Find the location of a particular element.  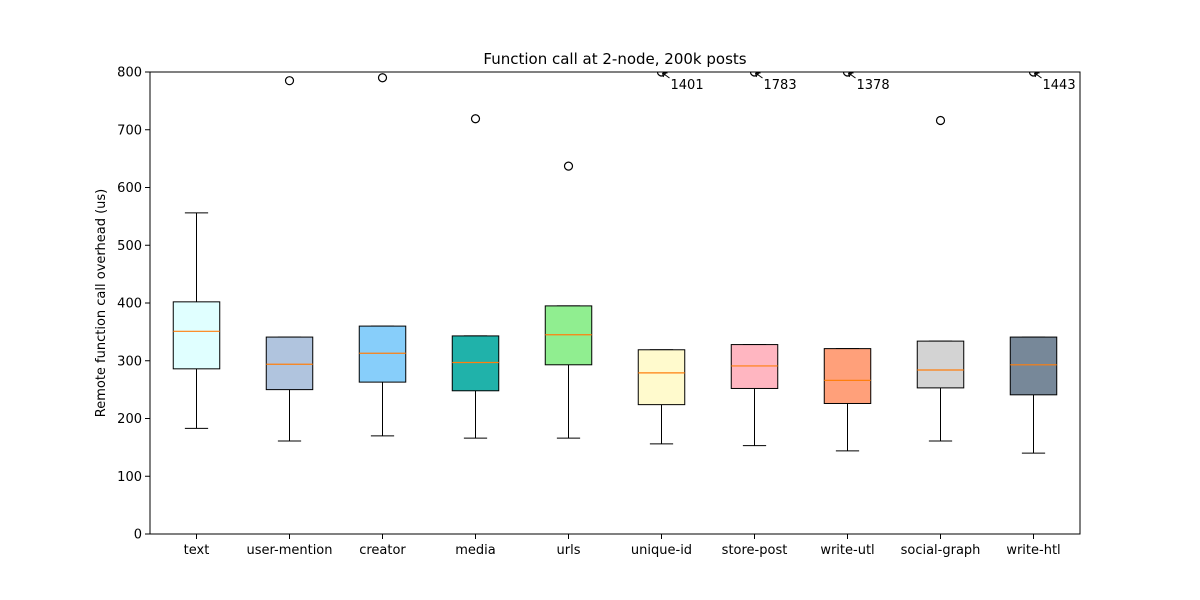

box-user-mention is located at coordinates (289, 363).